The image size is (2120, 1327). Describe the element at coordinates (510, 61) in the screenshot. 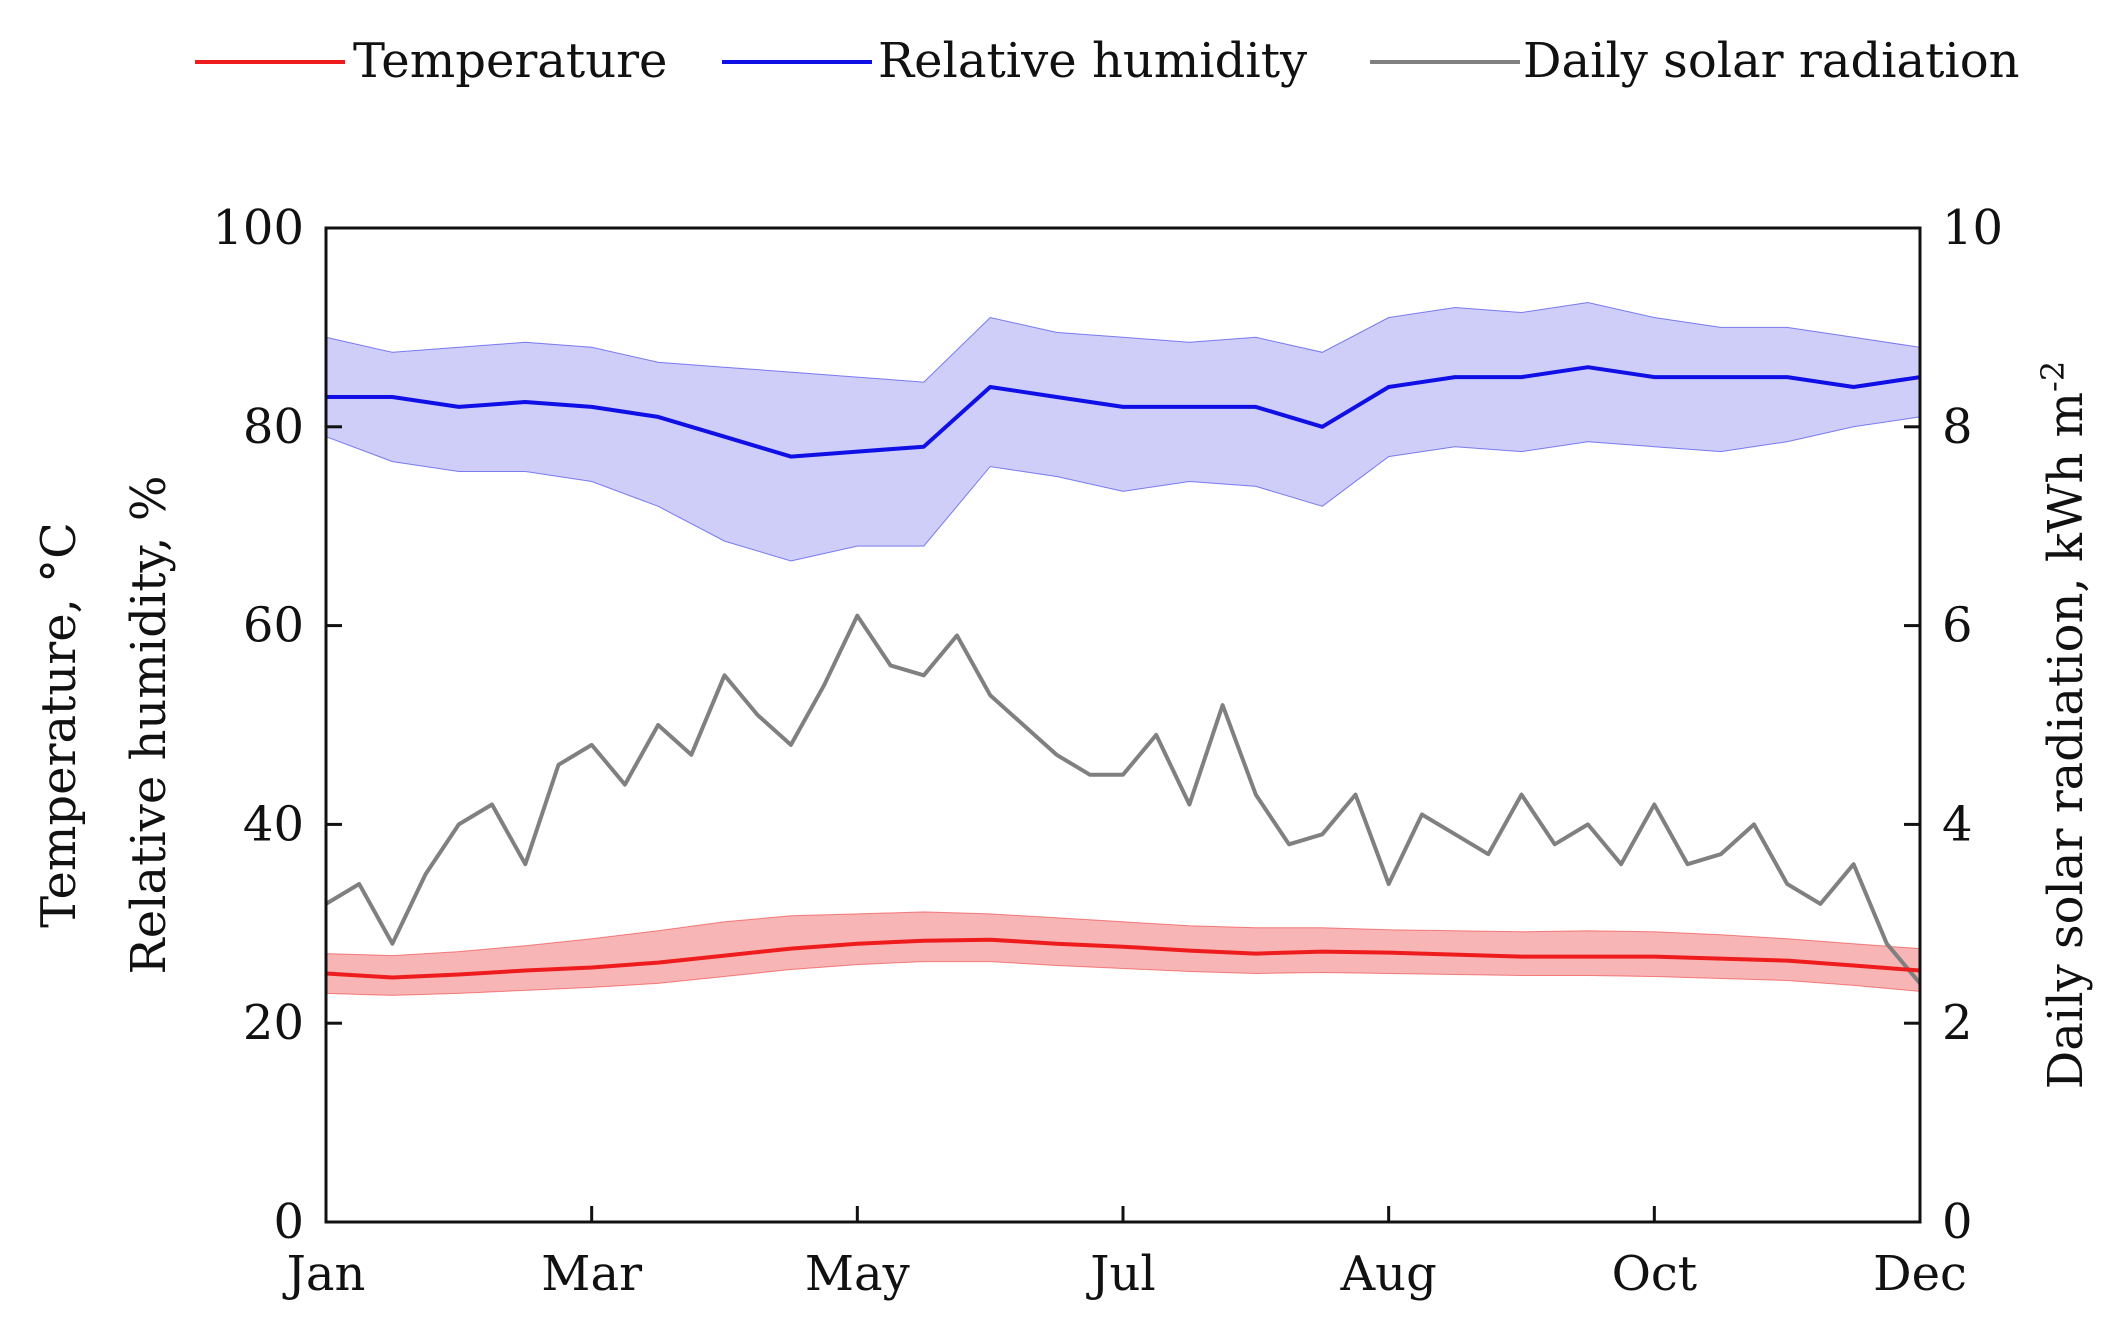

I see `legend-label-temperature: Temperature` at that location.